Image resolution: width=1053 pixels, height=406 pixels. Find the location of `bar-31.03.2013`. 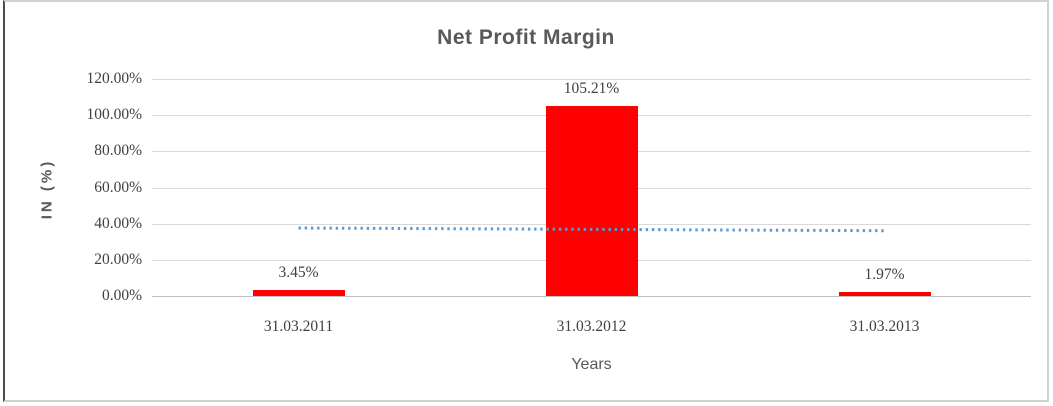

bar-31.03.2013 is located at coordinates (884, 294).